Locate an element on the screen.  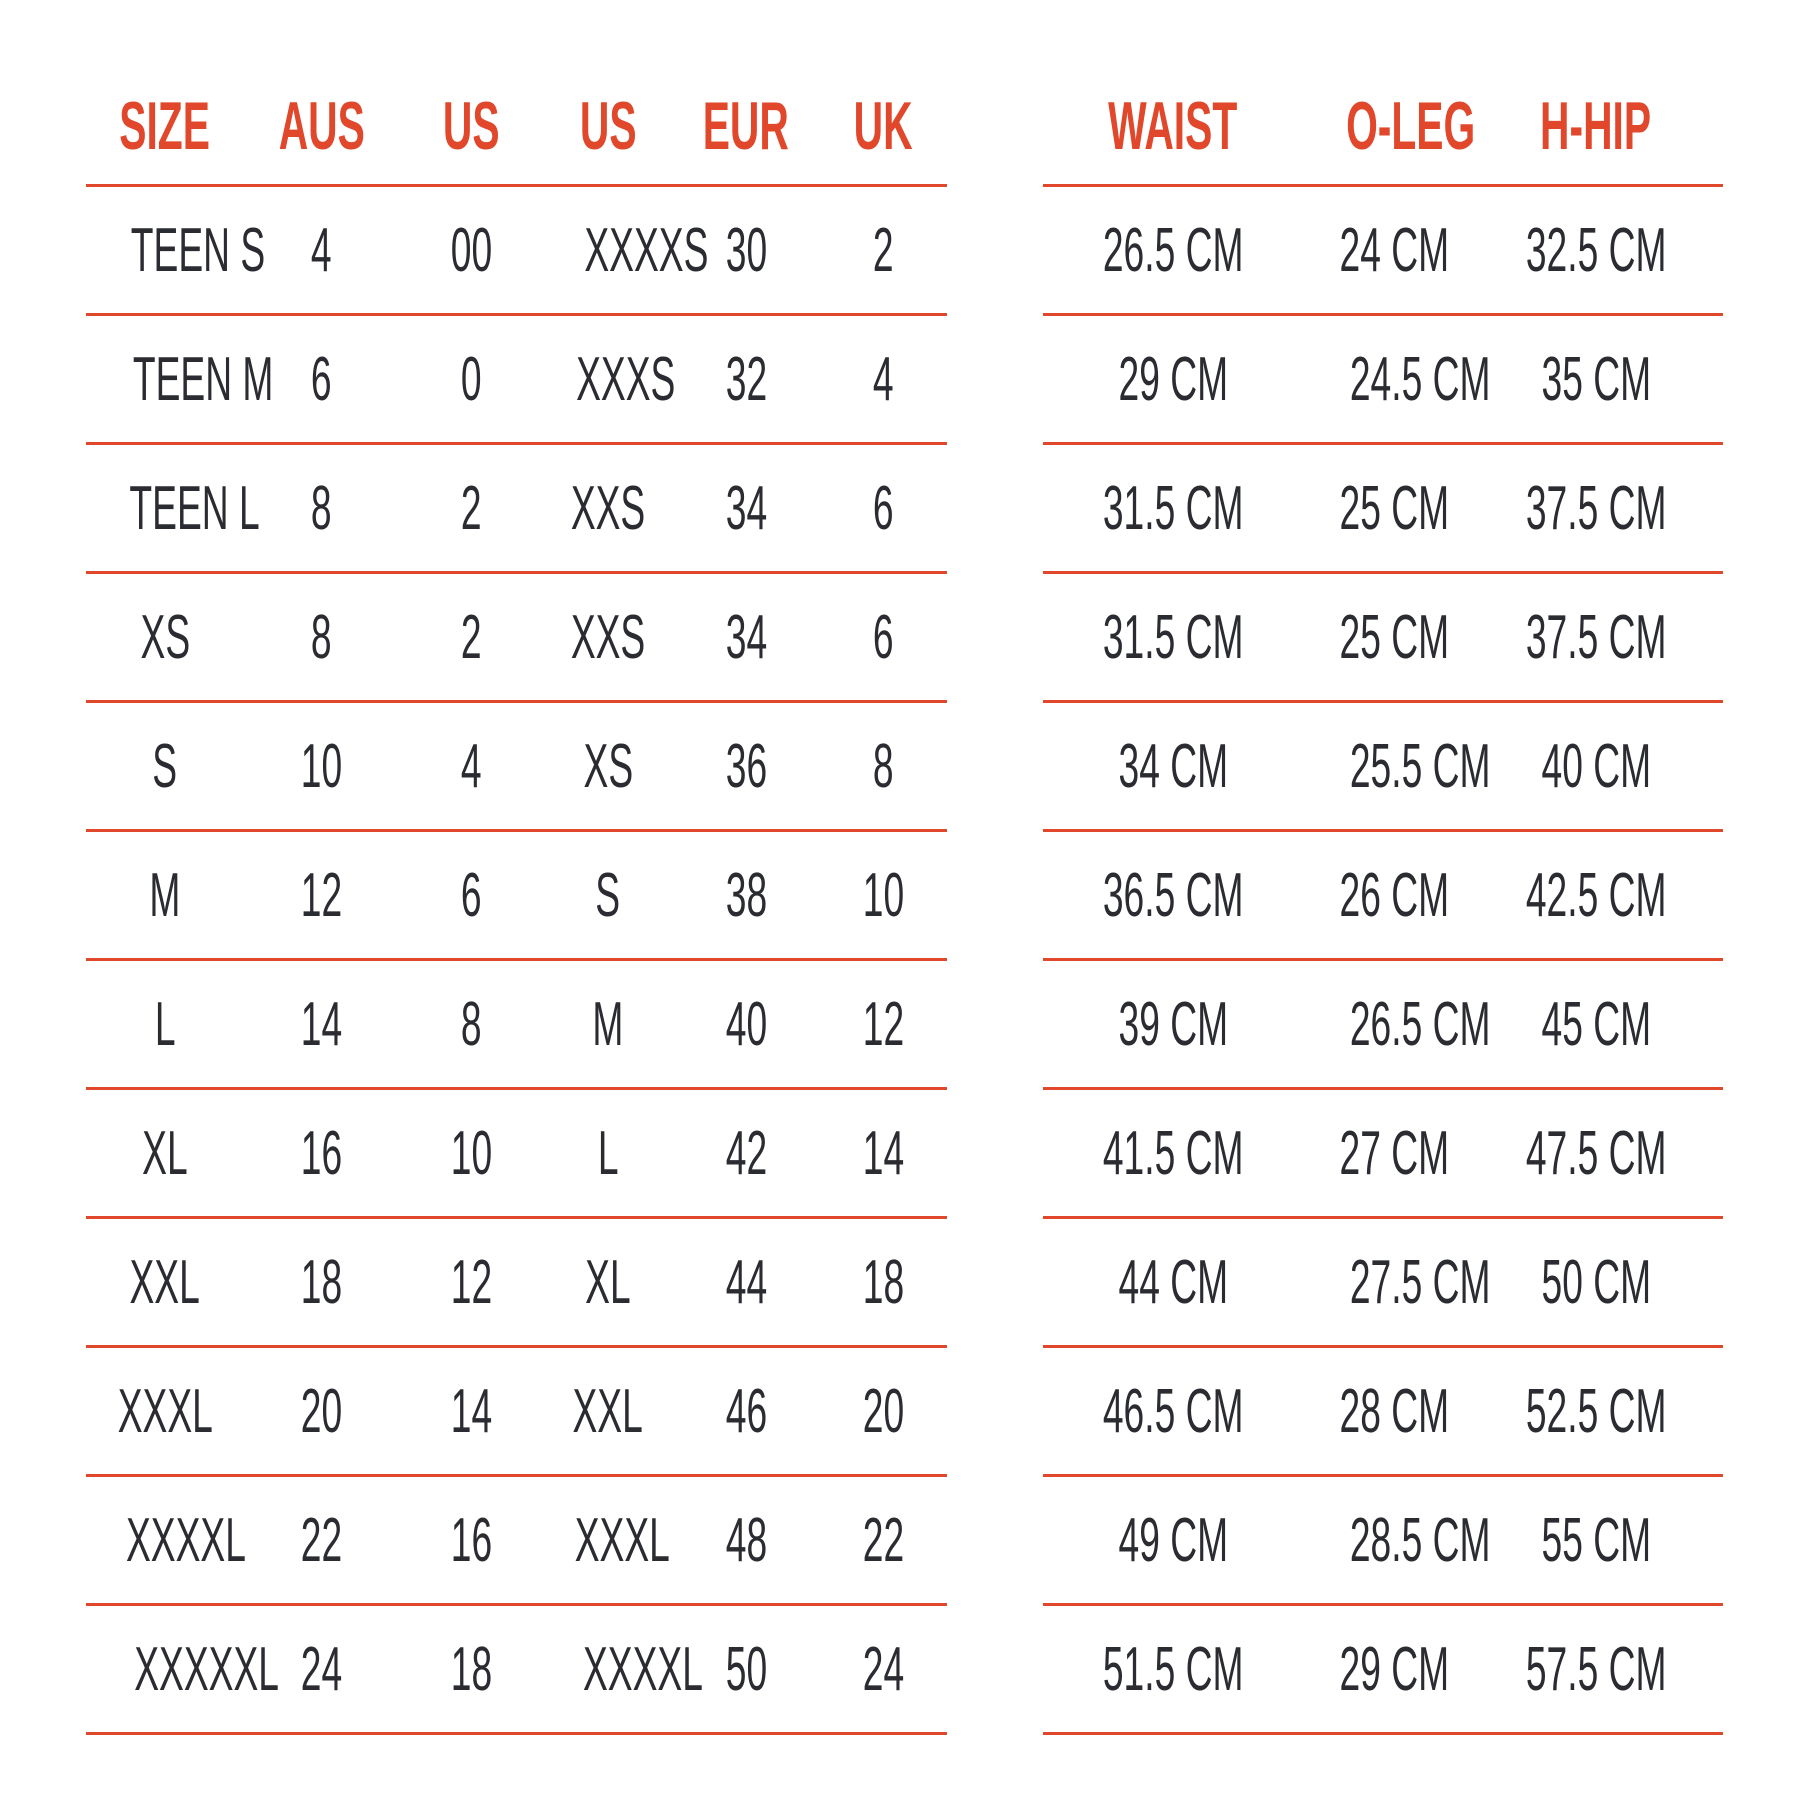
cell-text: 25 CM is located at coordinates (1394, 508).